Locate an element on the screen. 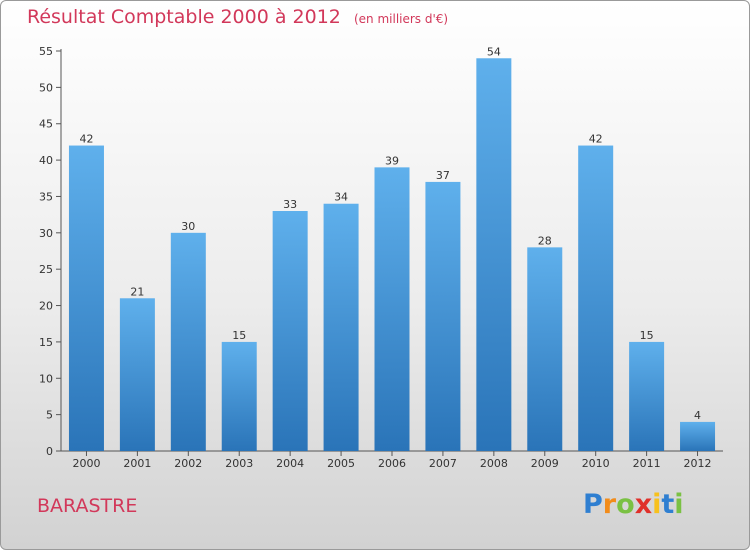 This screenshot has width=750, height=550. x-tick-label: 2007 is located at coordinates (443, 463).